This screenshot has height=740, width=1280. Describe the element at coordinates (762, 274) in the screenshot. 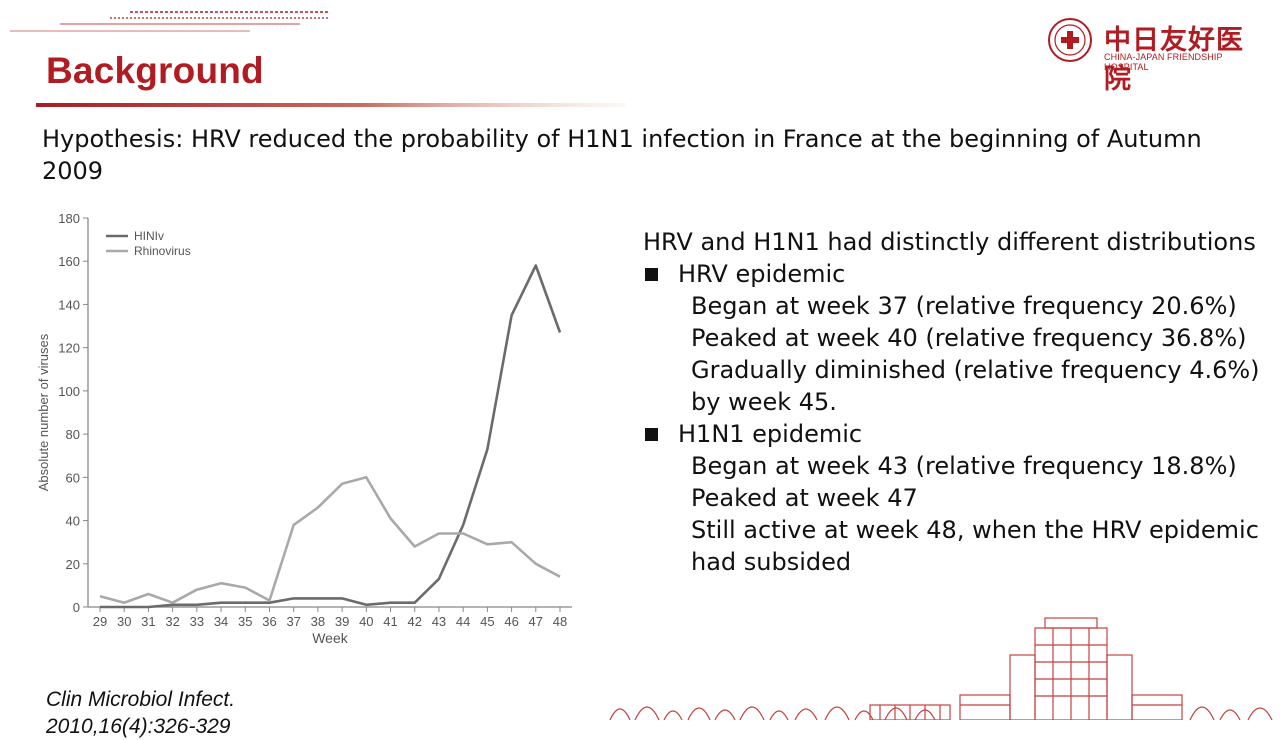

I see `bullet-heading: HRV epidemic` at that location.